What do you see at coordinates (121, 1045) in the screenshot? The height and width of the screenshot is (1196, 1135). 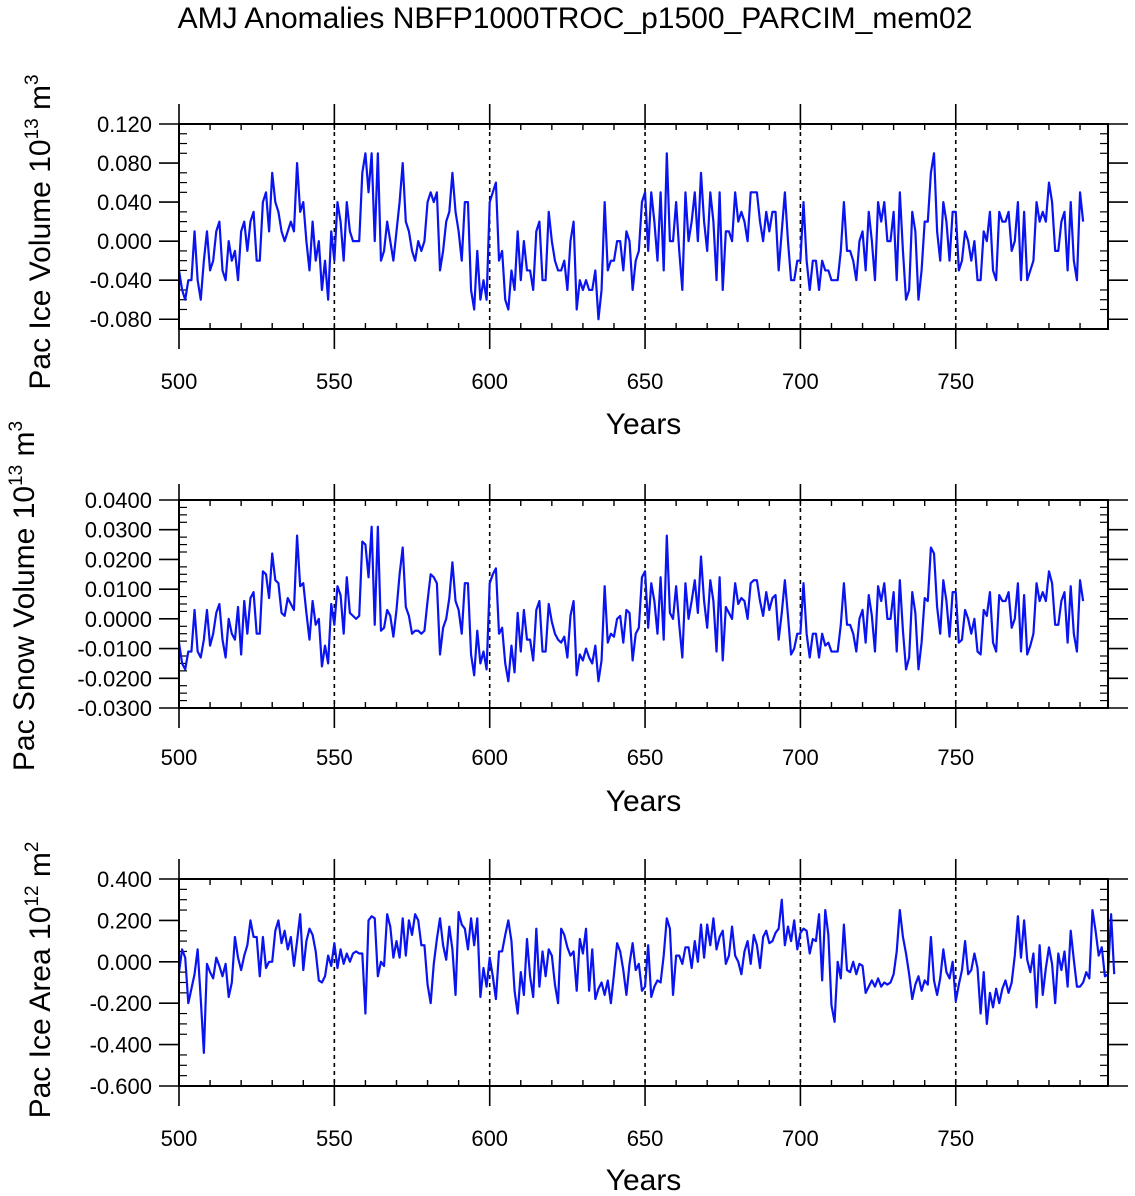 I see `y-tick-label: -0.400` at bounding box center [121, 1045].